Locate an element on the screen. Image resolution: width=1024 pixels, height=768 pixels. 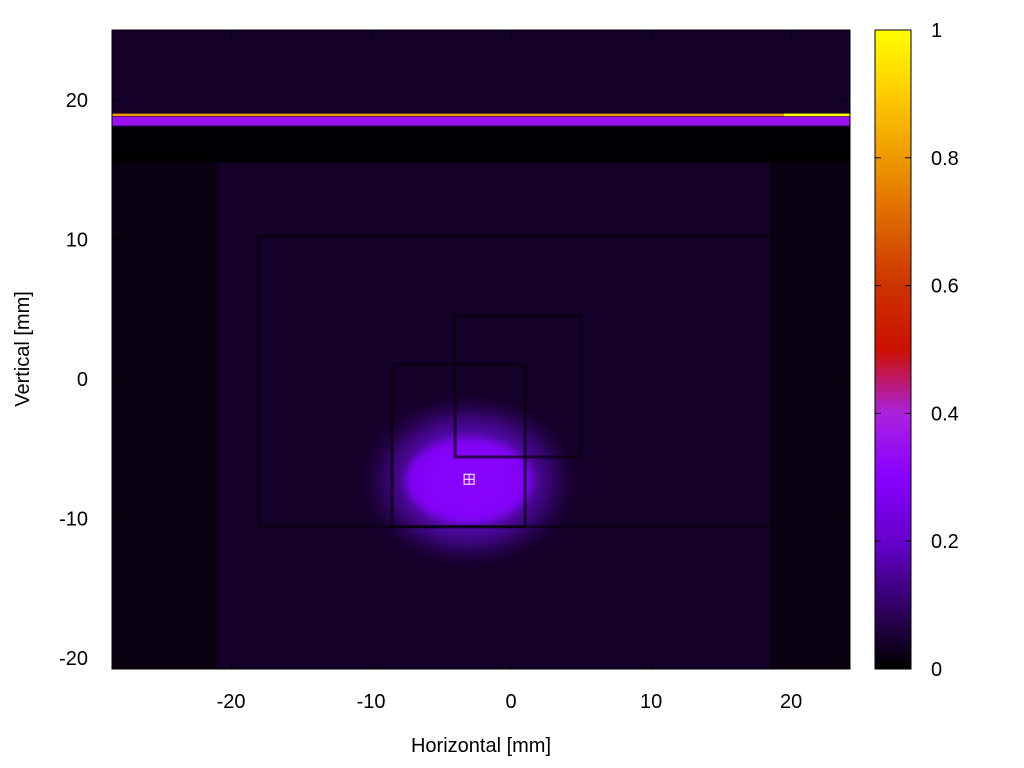
colorbar-ticks: 0 0.2 0.4 0.6 0.8 1 is located at coordinates (917, 350).